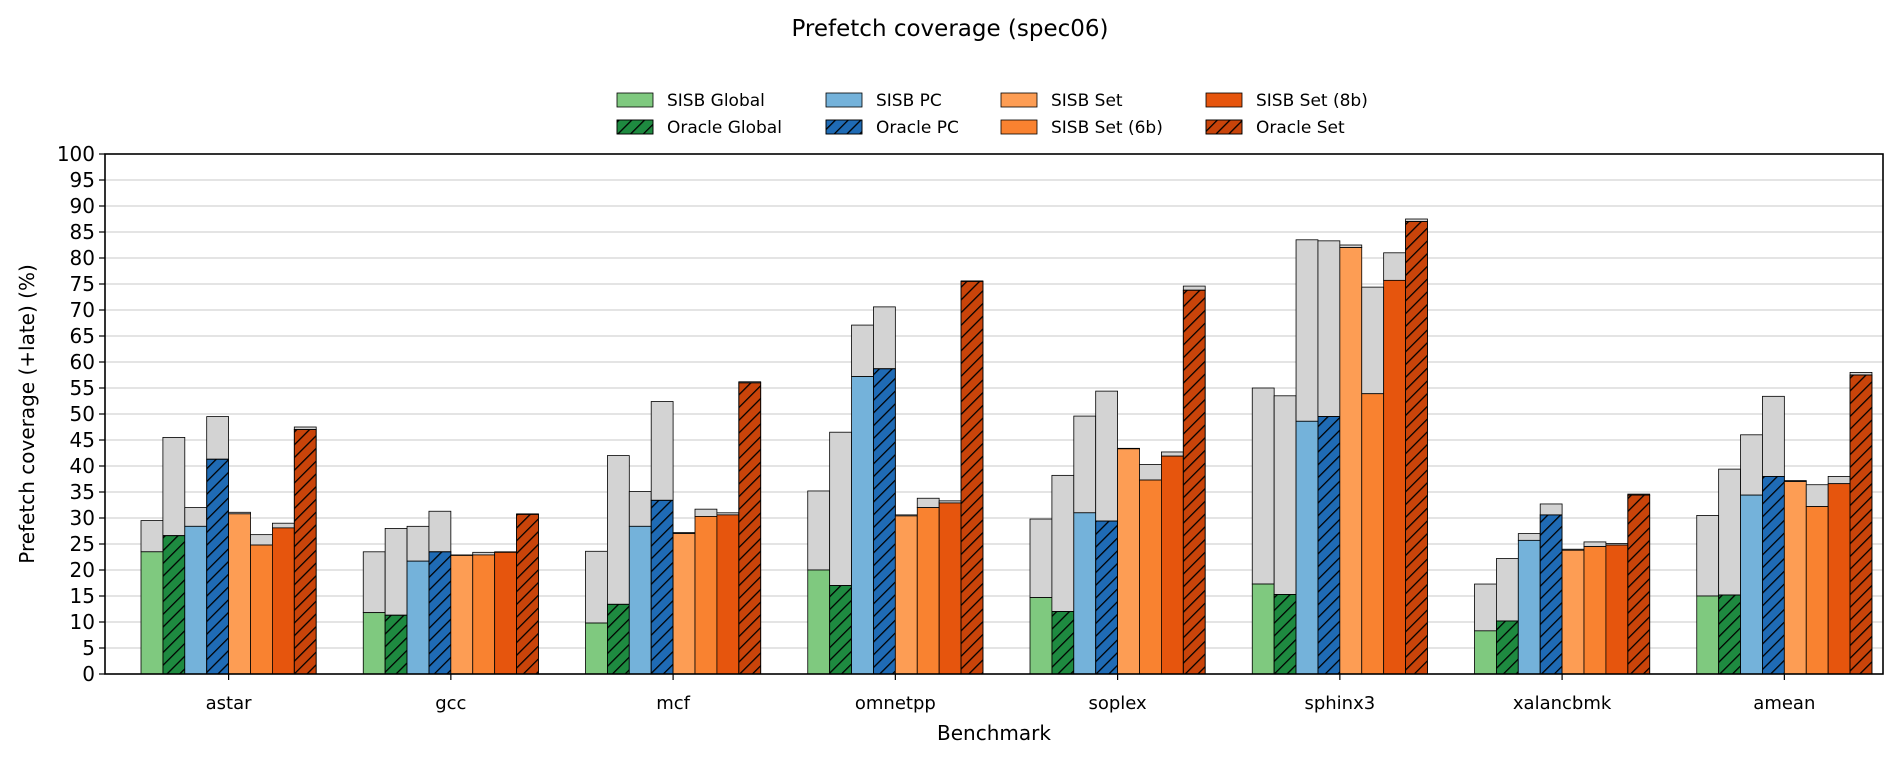 Image resolution: width=1900 pixels, height=762 pixels. What do you see at coordinates (82, 570) in the screenshot?
I see `y-tick-label: 20` at bounding box center [82, 570].